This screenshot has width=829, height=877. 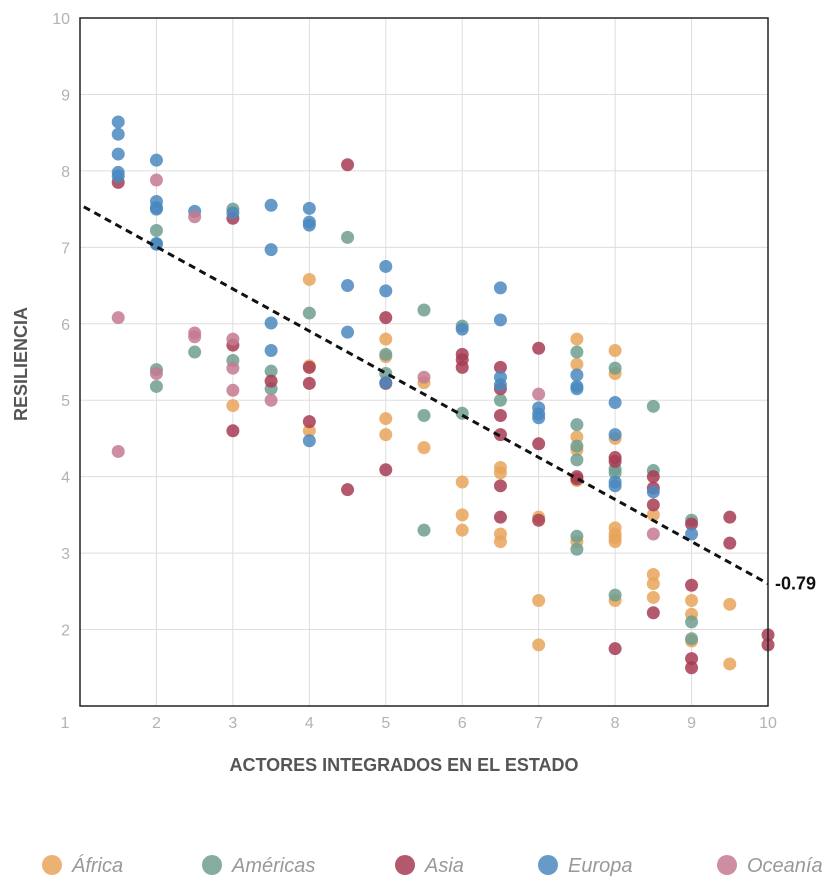 What do you see at coordinates (691, 723) in the screenshot?
I see `x-tick-label: 9` at bounding box center [691, 723].